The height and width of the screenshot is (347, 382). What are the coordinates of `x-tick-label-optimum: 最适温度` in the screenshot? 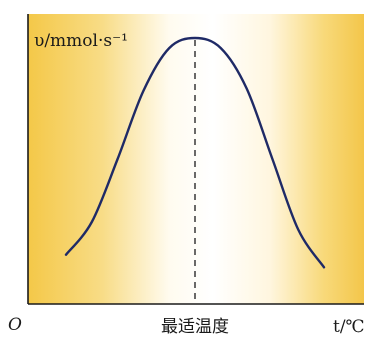 It's located at (195, 327).